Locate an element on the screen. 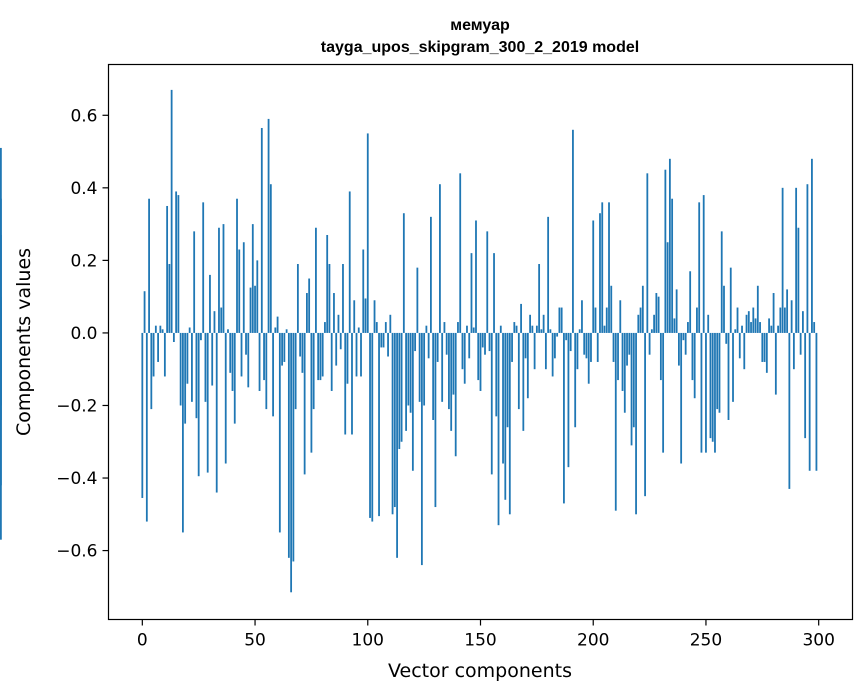  x-tick-label: 0 is located at coordinates (142, 641).